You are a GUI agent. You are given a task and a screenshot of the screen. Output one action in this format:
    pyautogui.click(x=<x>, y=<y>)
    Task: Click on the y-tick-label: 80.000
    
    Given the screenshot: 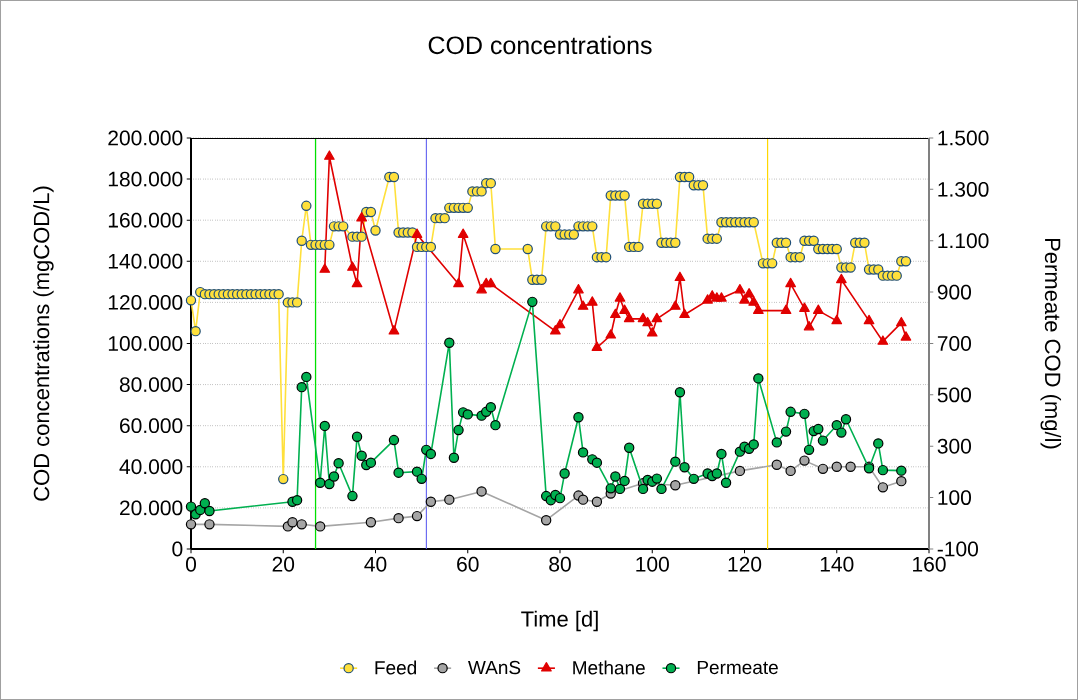 What is the action you would take?
    pyautogui.click(x=151, y=385)
    